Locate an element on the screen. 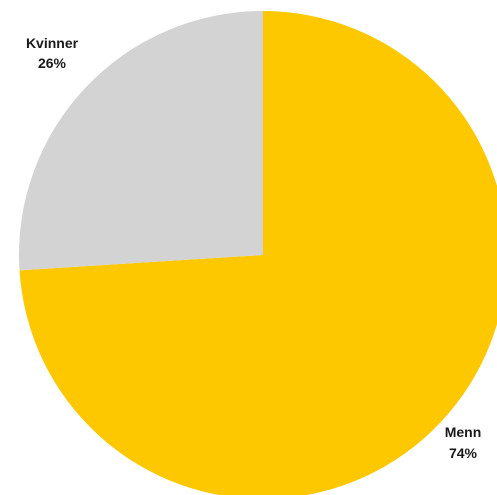 This screenshot has height=495, width=497. slice-value-kvinner: 26% is located at coordinates (52, 63).